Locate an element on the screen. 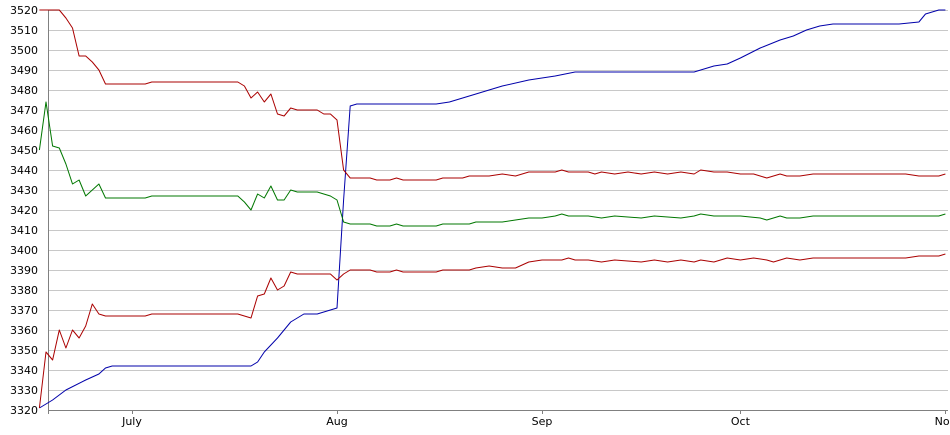 The height and width of the screenshot is (435, 950). y-tick-label: 3420 is located at coordinates (24, 210).